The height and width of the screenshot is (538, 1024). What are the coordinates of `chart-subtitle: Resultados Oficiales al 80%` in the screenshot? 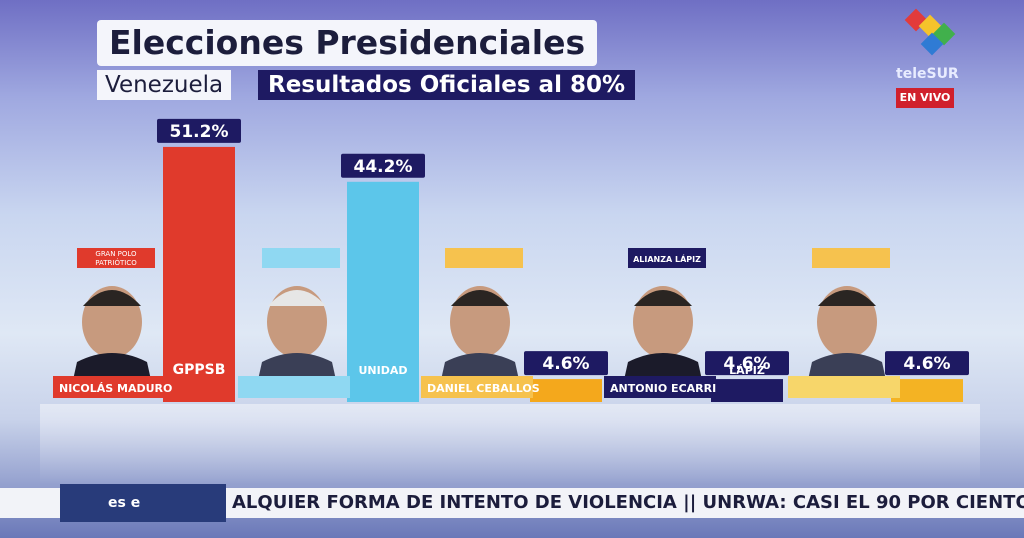 It's located at (447, 85).